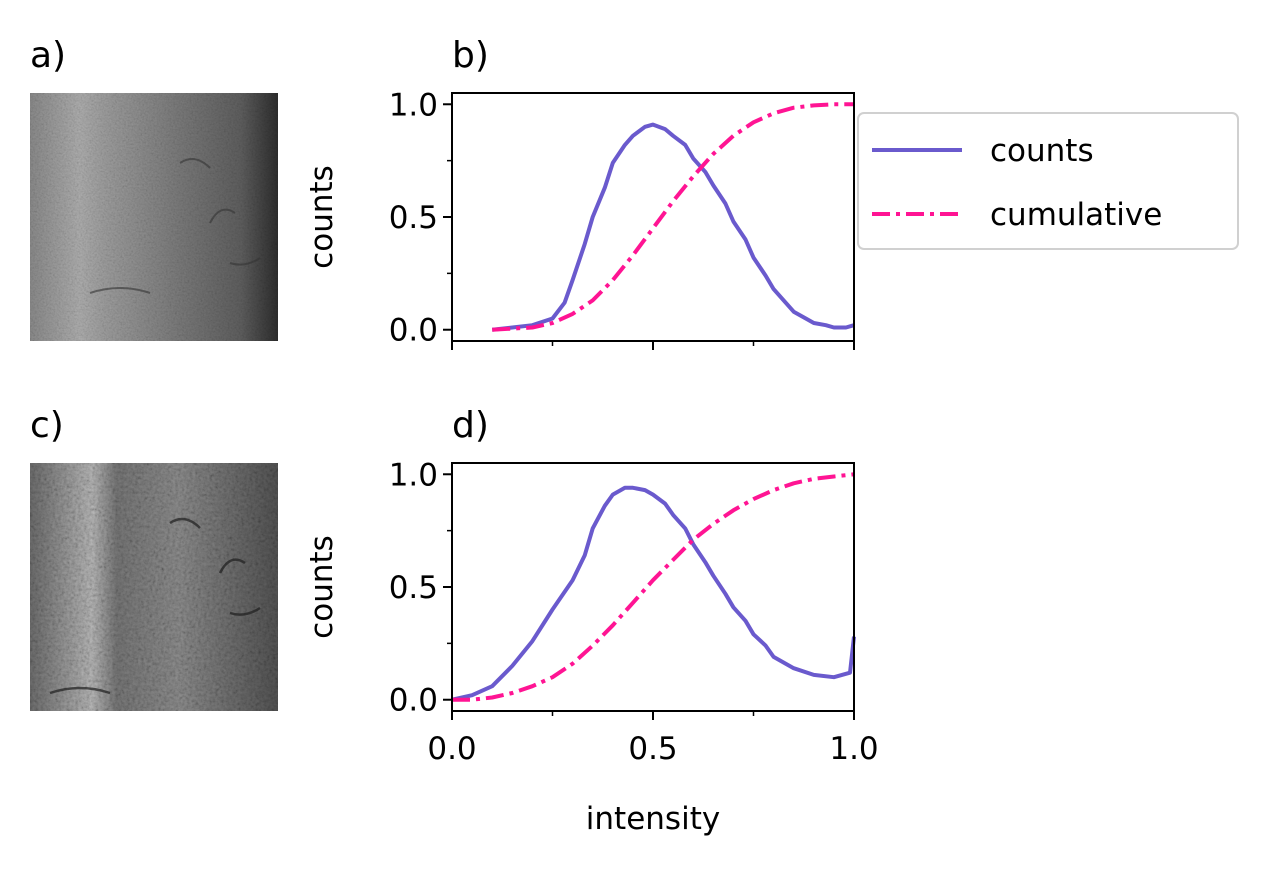  I want to click on x-tick-label: 0.5, so click(652, 749).